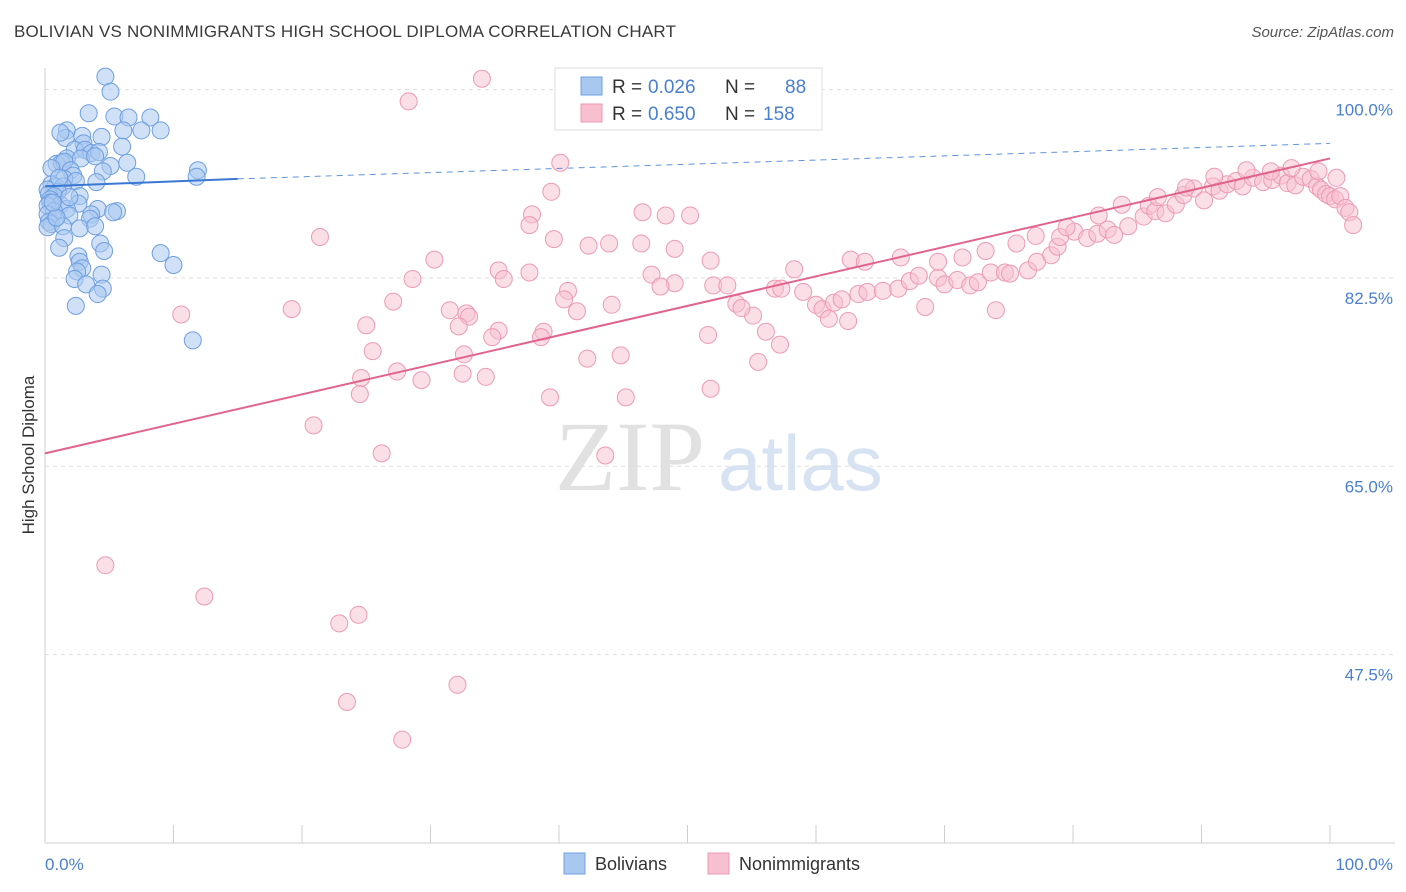  I want to click on legend-label-nonimmigrants: Nonimmigrants, so click(799, 864).